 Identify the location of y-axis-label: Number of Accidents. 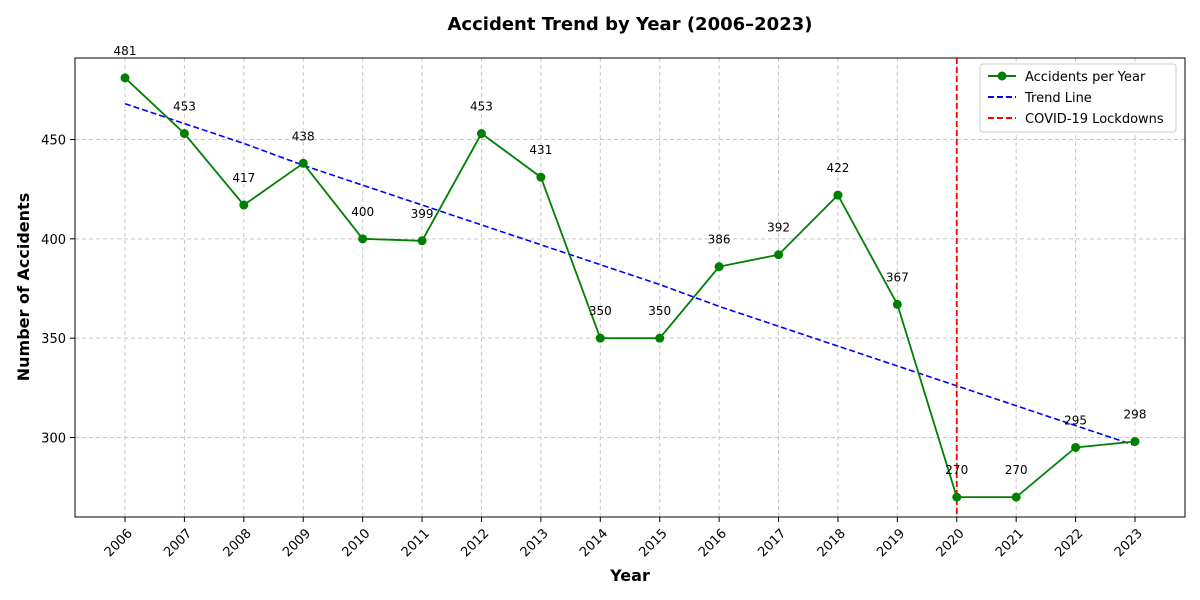
(23, 287).